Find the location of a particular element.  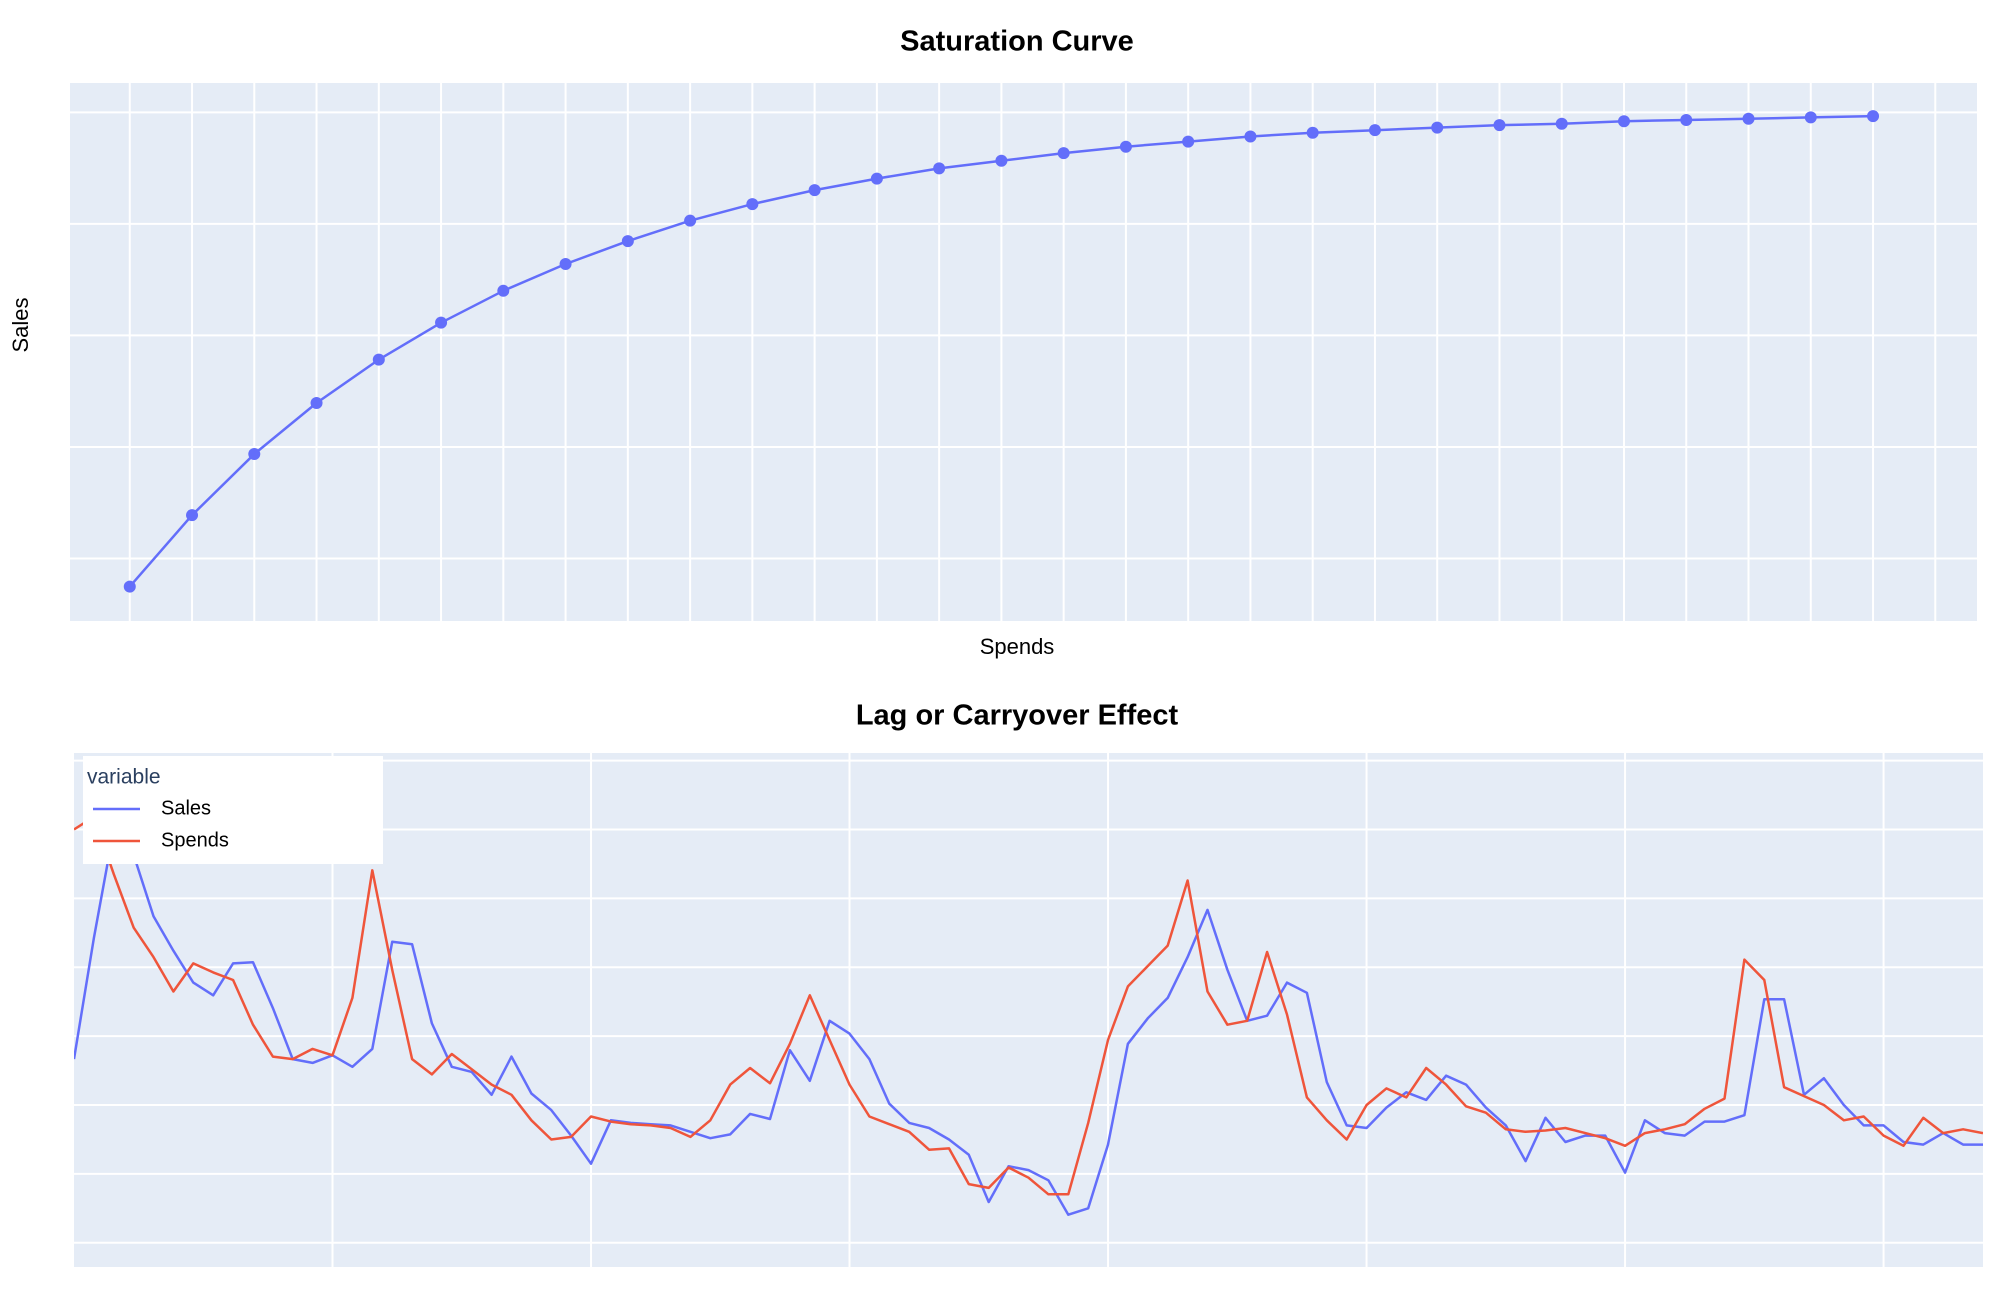

legend-label: Sales is located at coordinates (186, 808).